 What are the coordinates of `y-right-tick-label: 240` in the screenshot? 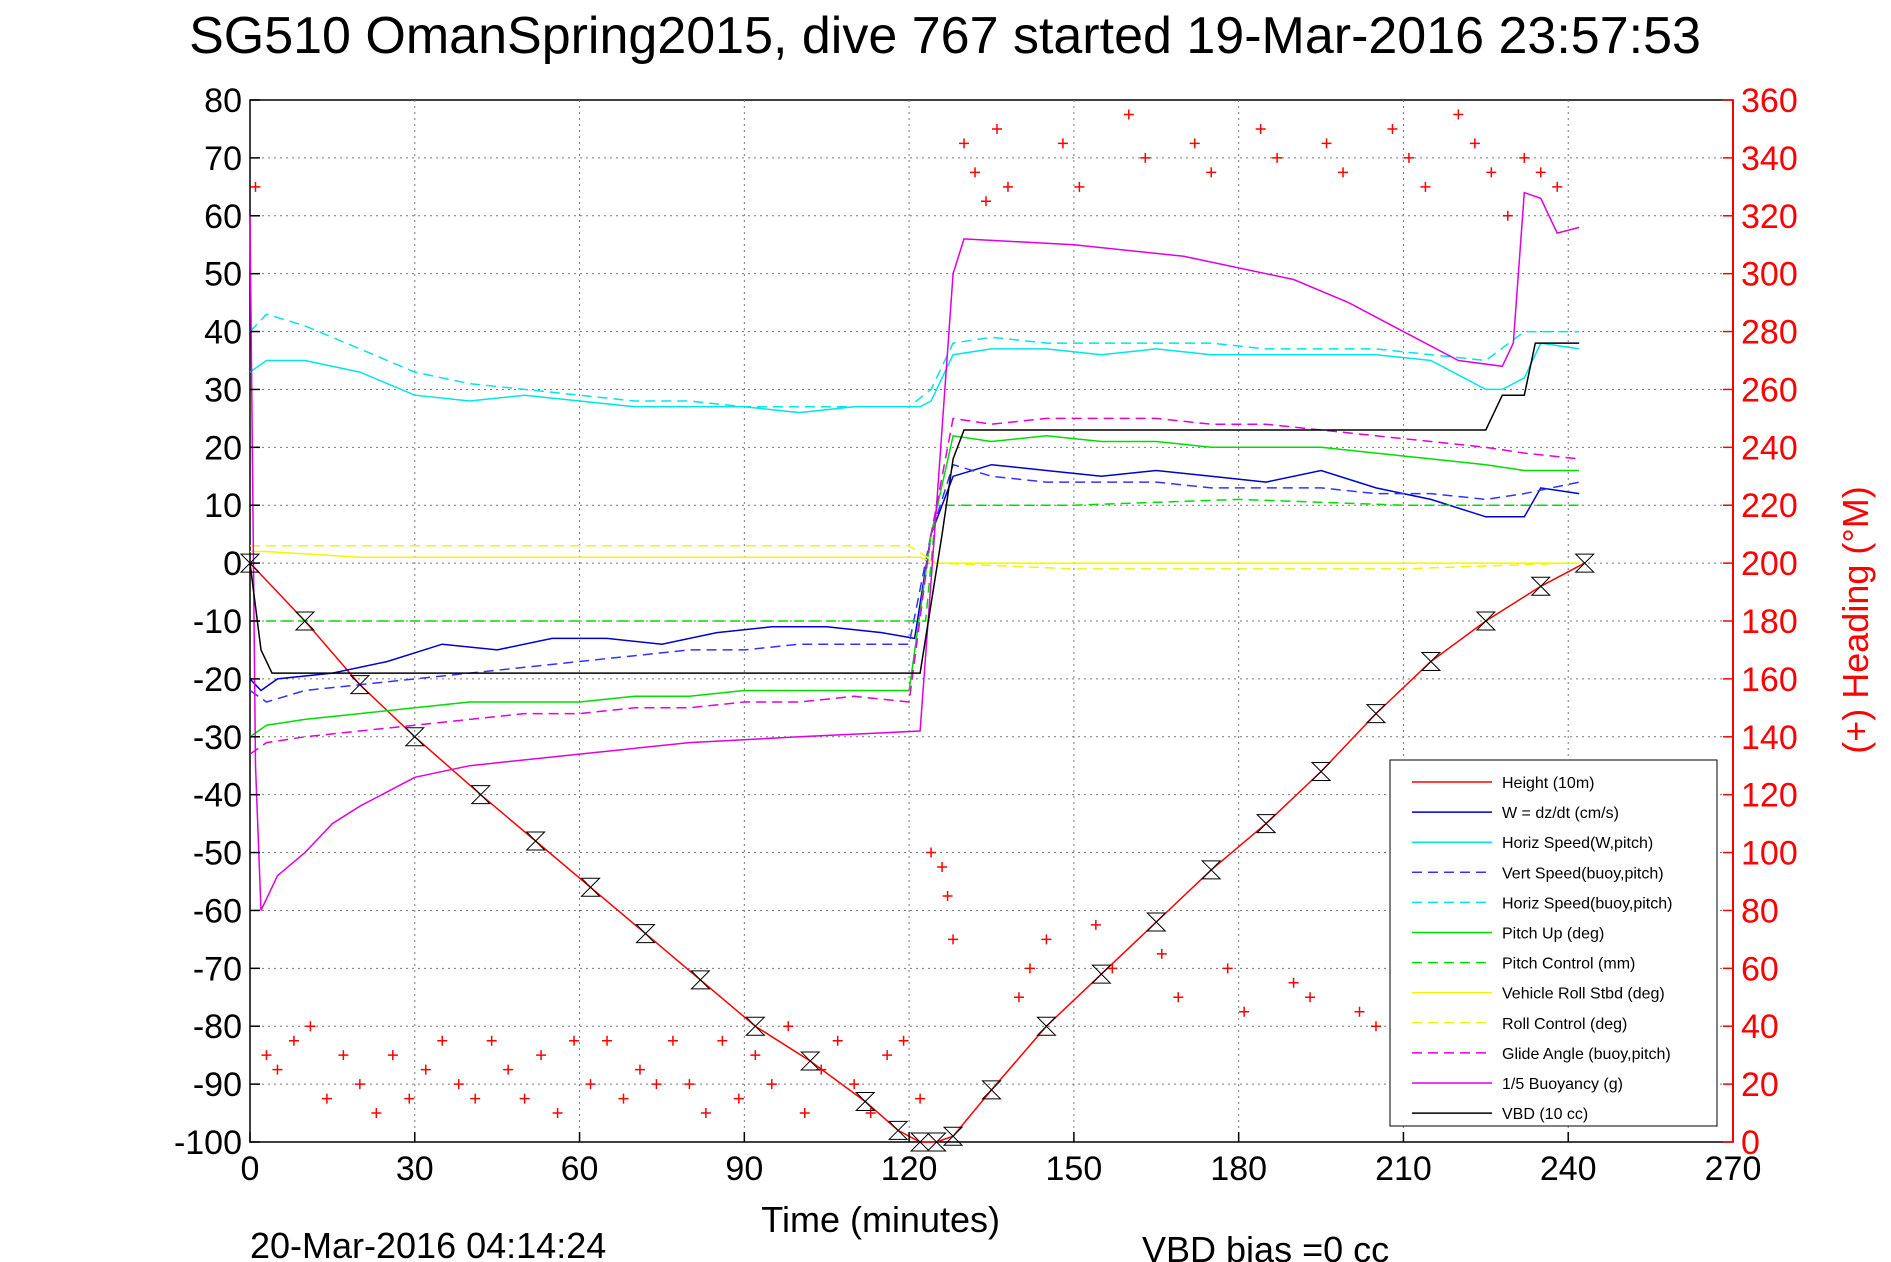 It's located at (1769, 448).